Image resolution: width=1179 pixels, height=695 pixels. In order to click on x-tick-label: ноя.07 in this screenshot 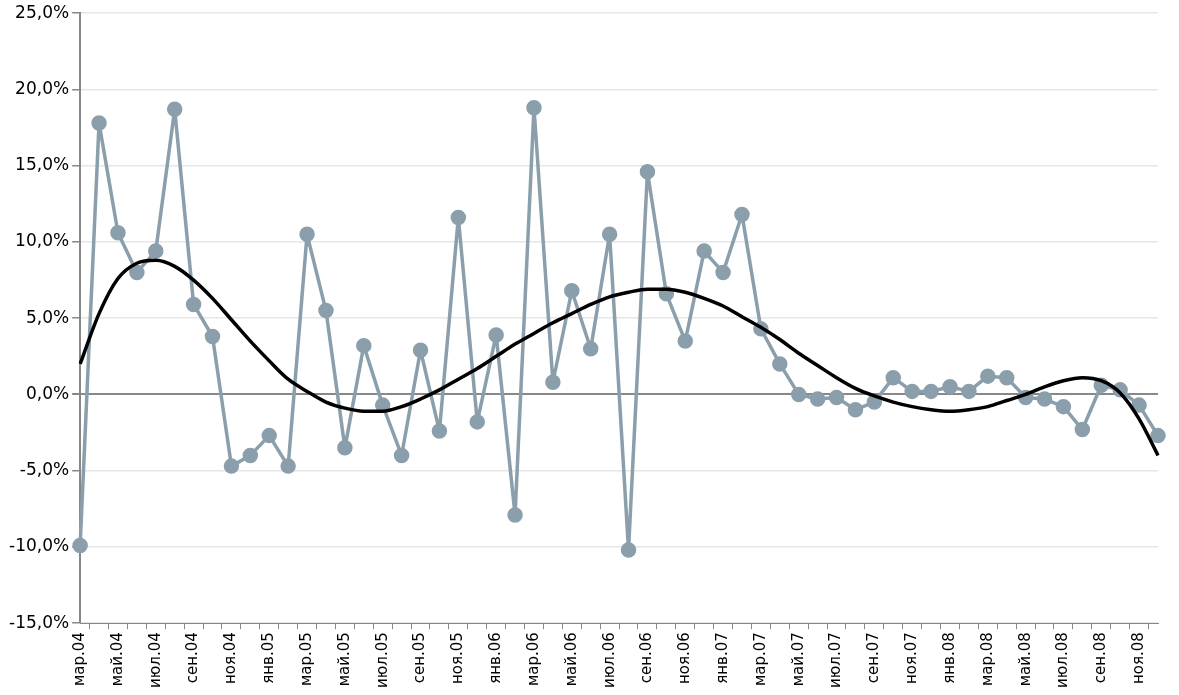, I will do `click(911, 658)`.